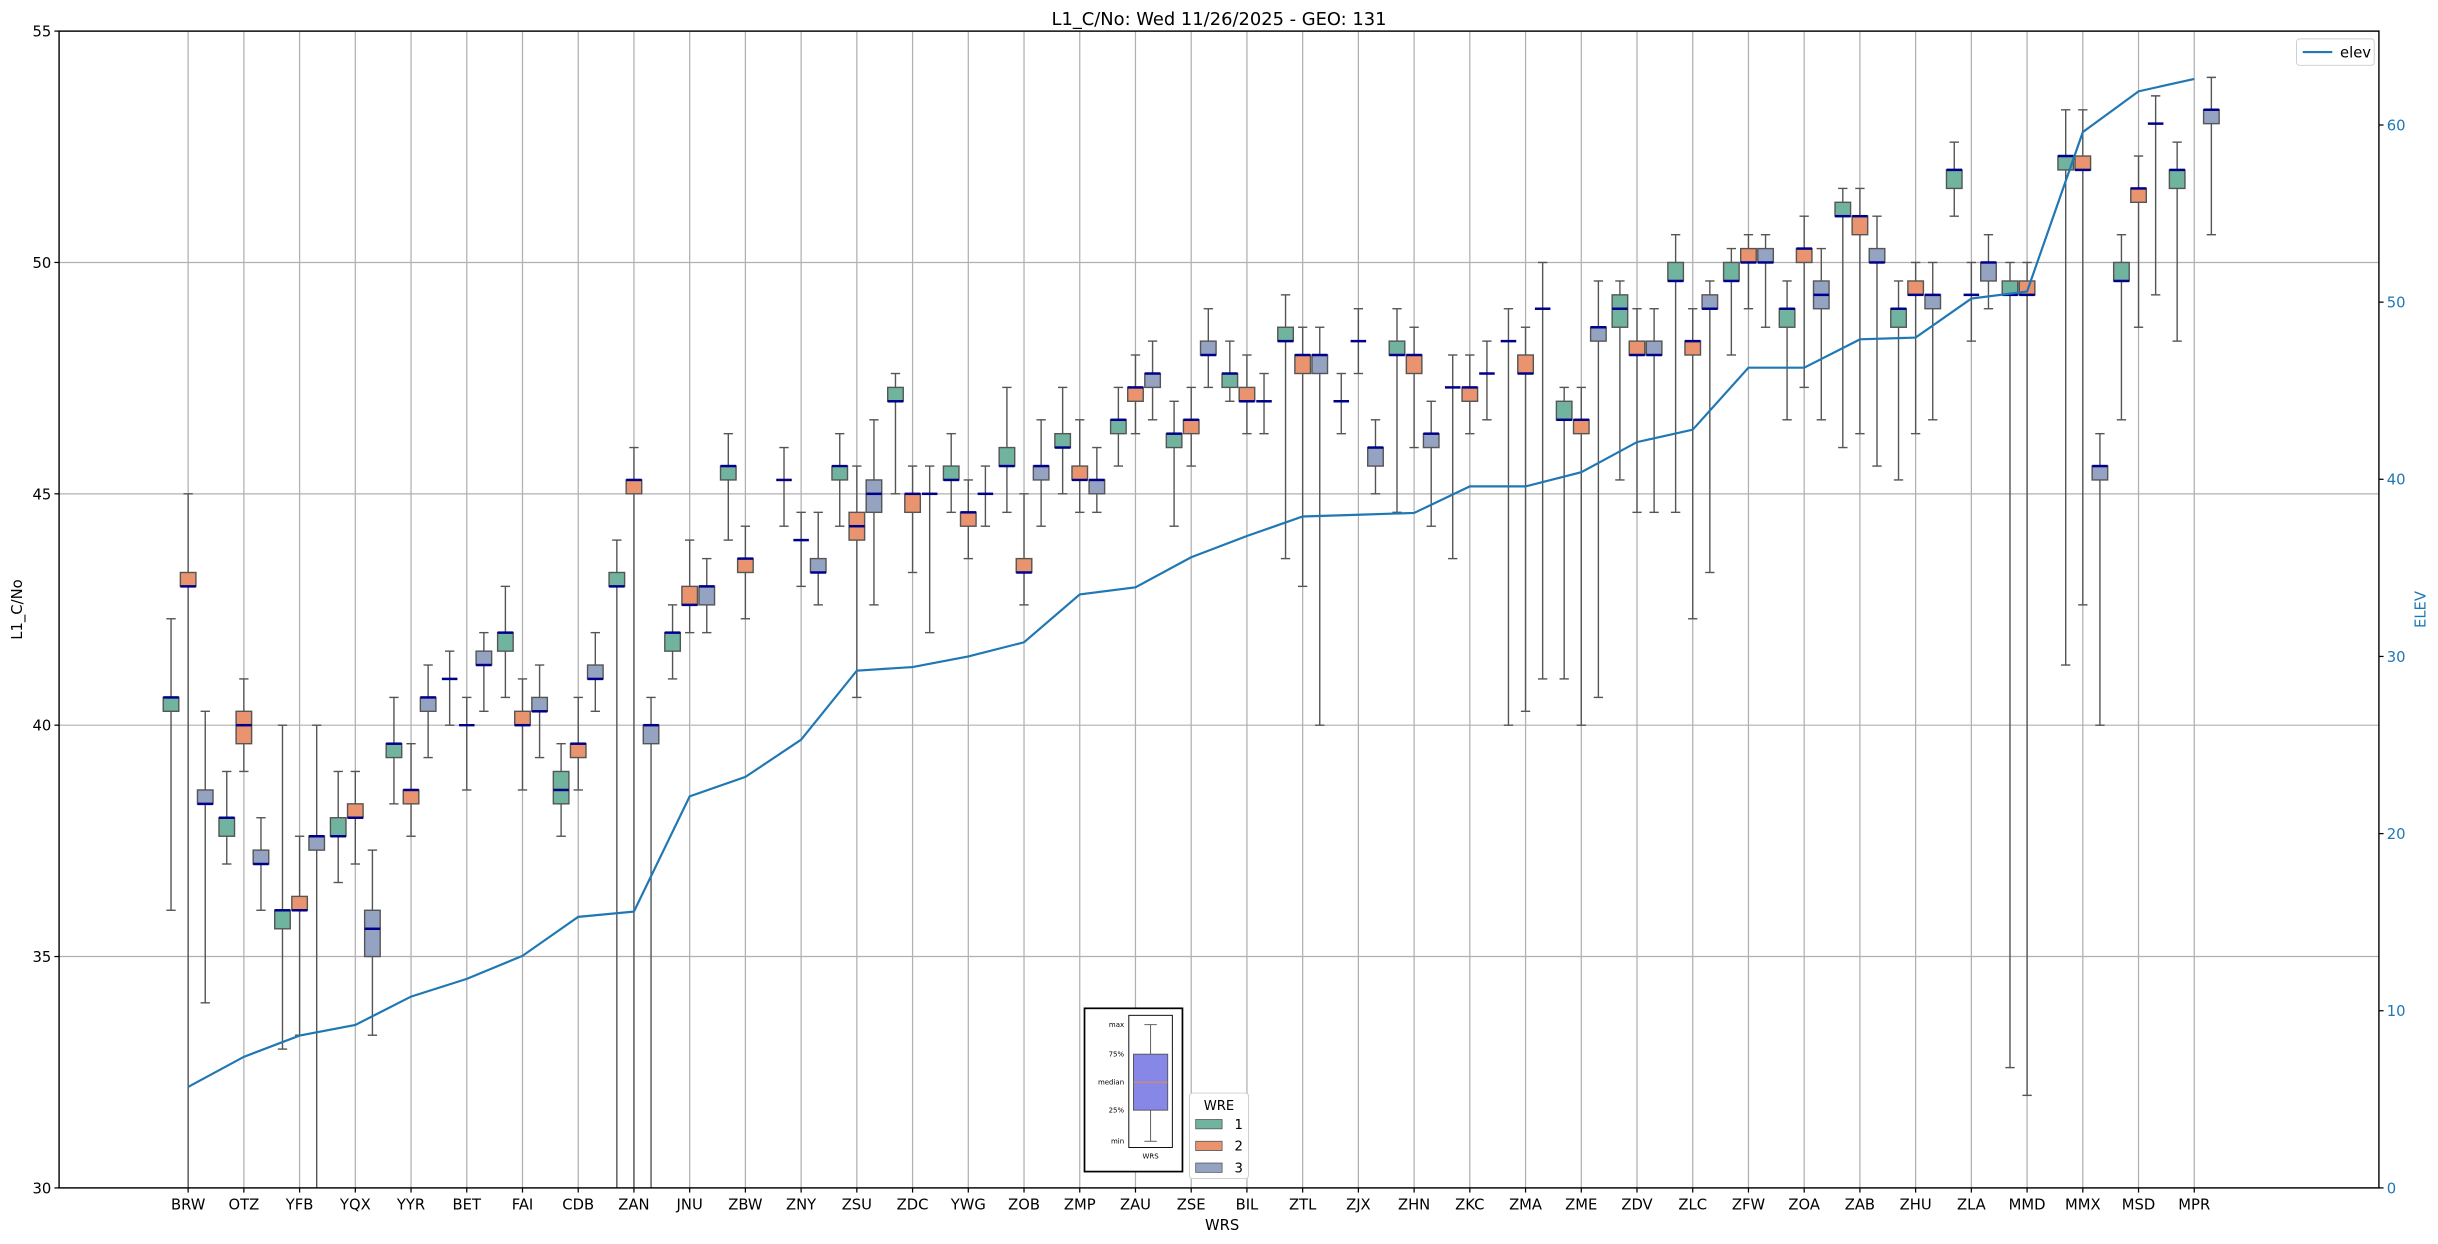 The image size is (2438, 1244). I want to click on box-otz-wre3, so click(261, 864).